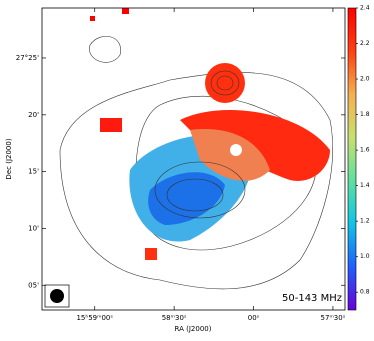 This screenshot has width=374, height=341. What do you see at coordinates (333, 318) in the screenshot?
I see `x-tick-label: 57ᵐ30ˢ` at bounding box center [333, 318].